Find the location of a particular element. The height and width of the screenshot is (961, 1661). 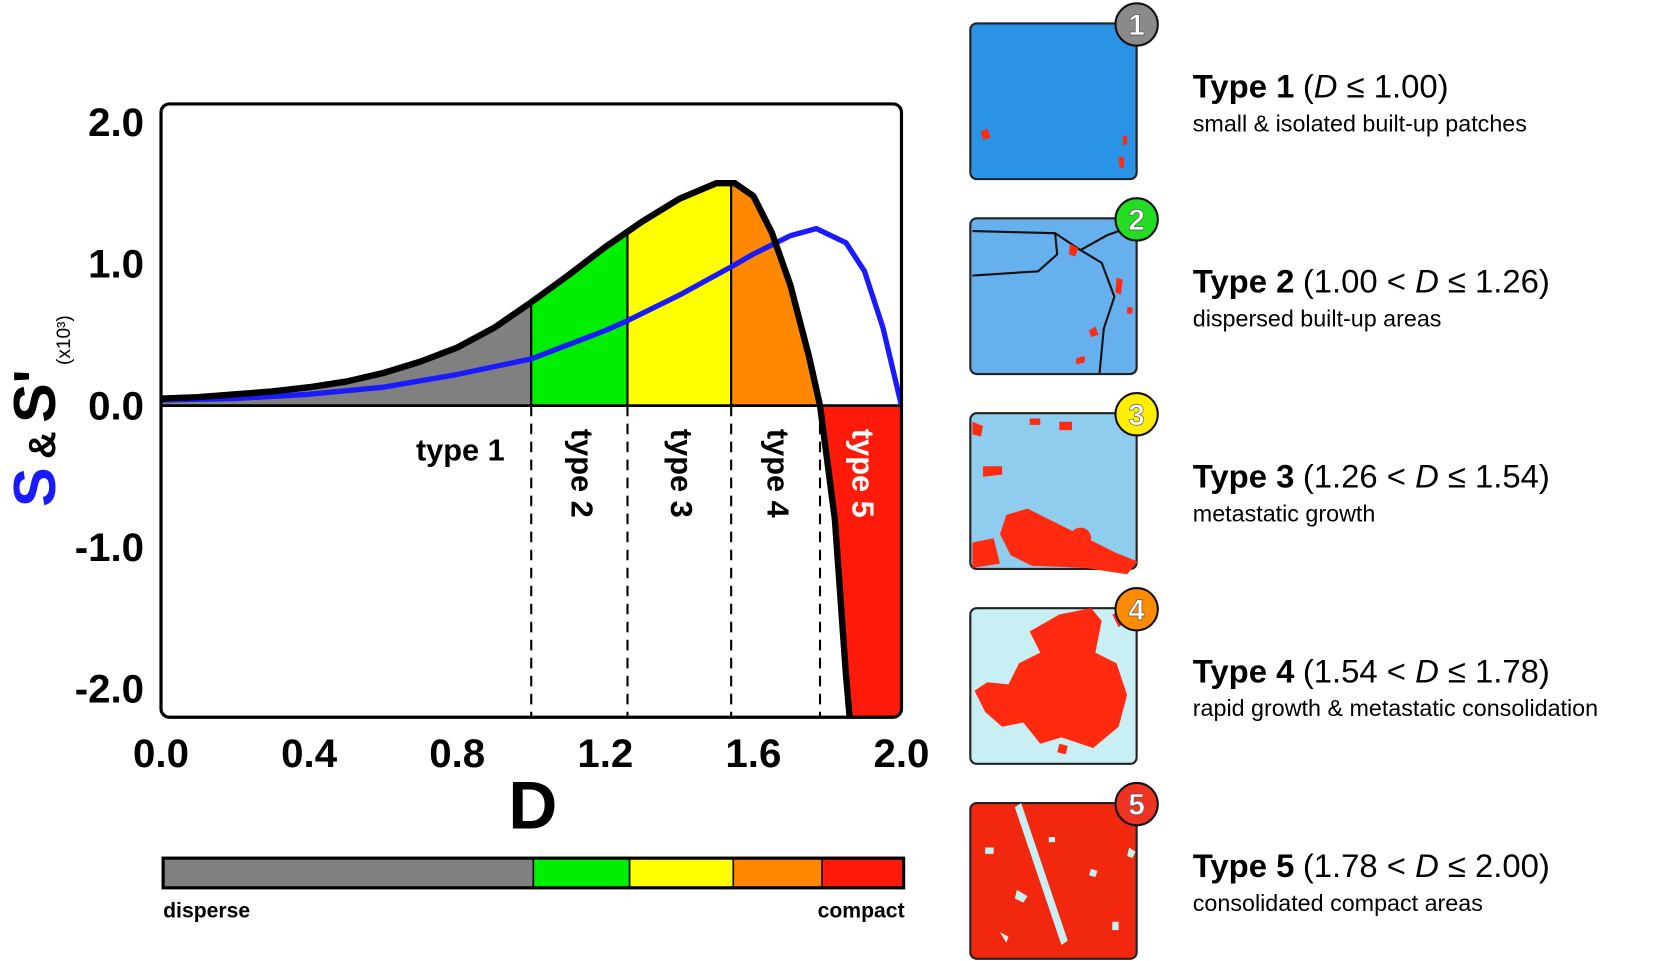

y-tick-label: 0.0 is located at coordinates (116, 405).